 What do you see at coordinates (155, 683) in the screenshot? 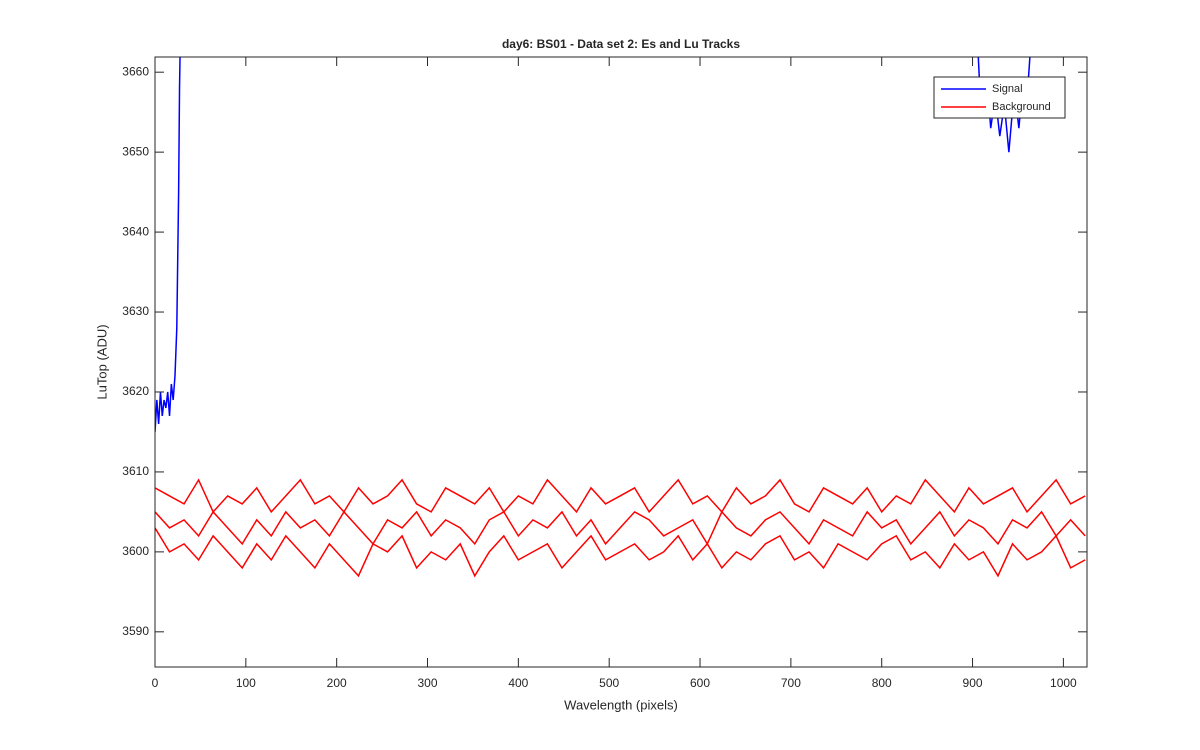
I see `x-tick-label: 0` at bounding box center [155, 683].